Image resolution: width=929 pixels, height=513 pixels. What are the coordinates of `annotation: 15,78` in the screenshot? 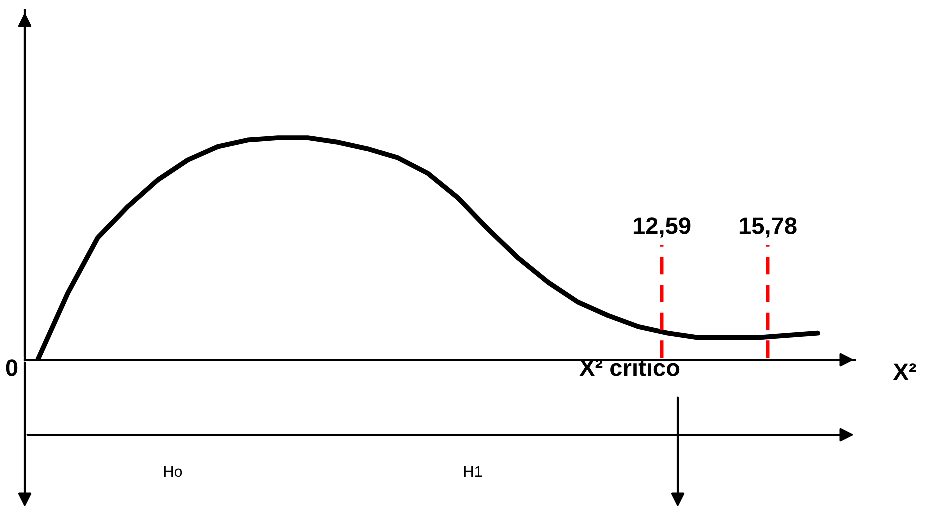 It's located at (768, 228).